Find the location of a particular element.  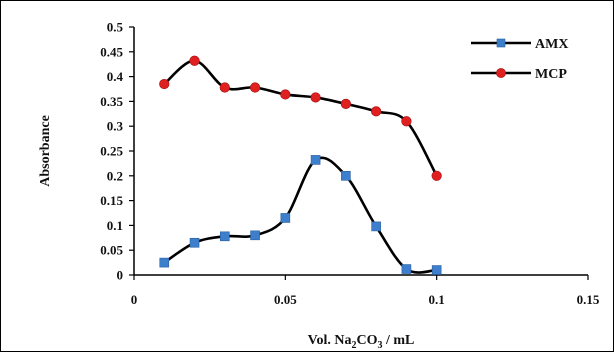

legend-marker-amx is located at coordinates (501, 43).